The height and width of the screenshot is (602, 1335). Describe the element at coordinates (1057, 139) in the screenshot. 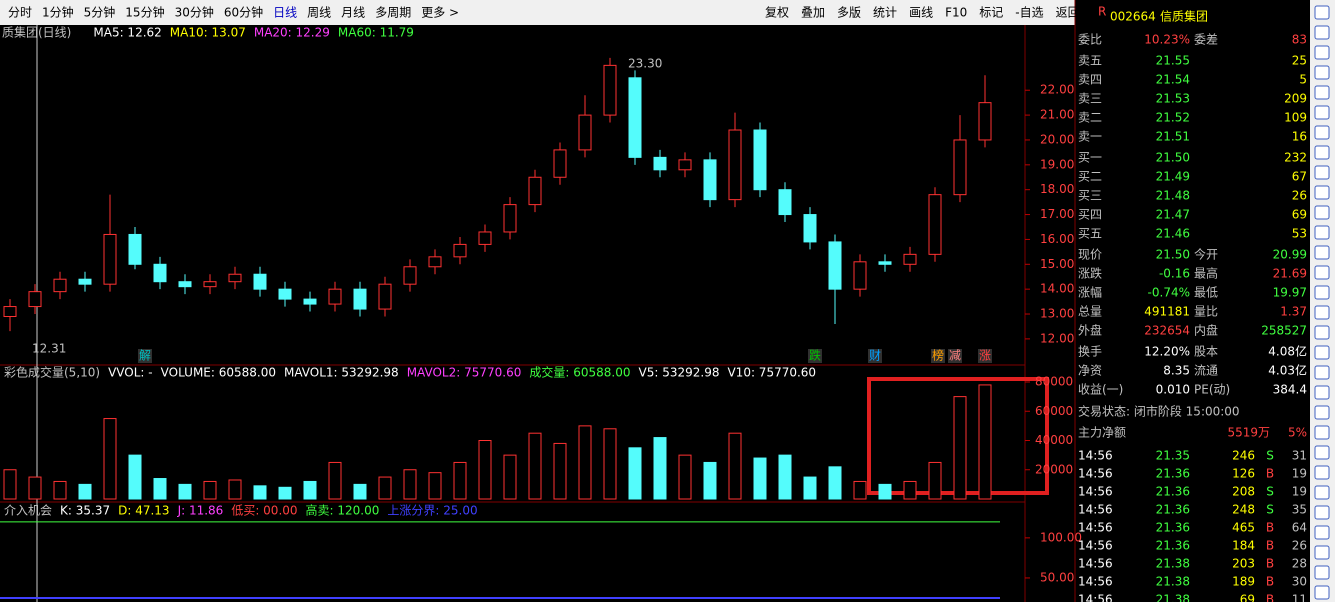

I see `y-tick-label: 20.00` at that location.